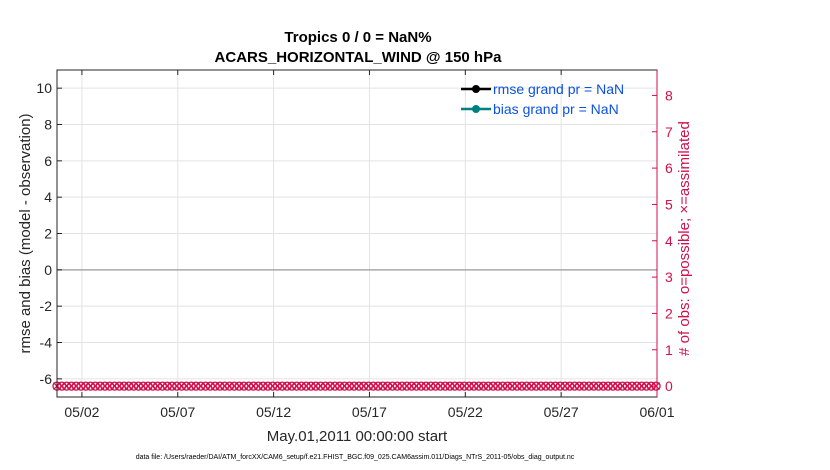  Describe the element at coordinates (669, 132) in the screenshot. I see `y-right-tick-label: 7` at that location.